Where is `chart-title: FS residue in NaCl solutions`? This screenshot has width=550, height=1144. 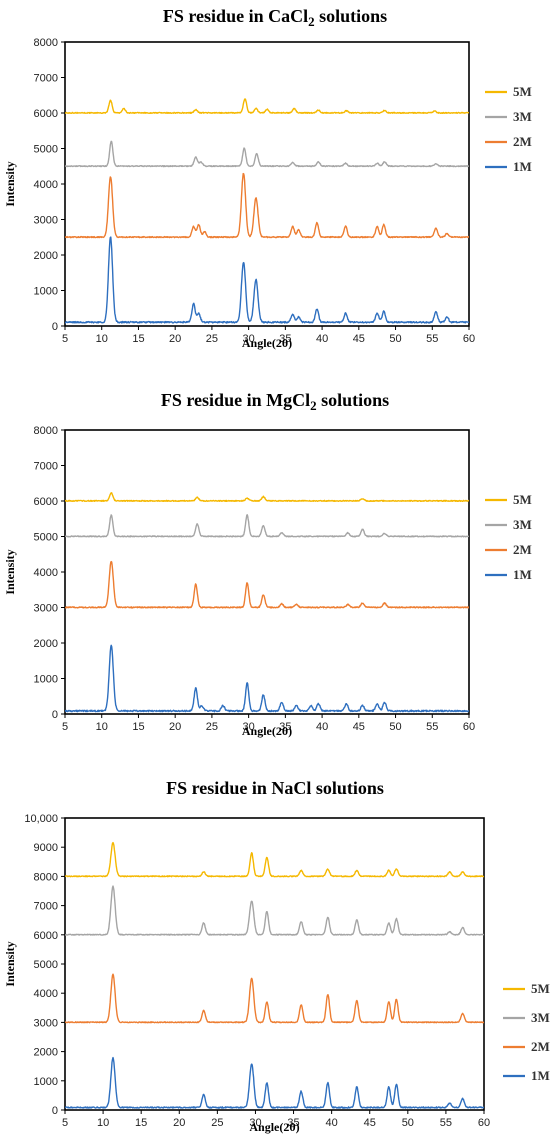
chart-title: FS residue in NaCl solutions is located at coordinates (275, 788).